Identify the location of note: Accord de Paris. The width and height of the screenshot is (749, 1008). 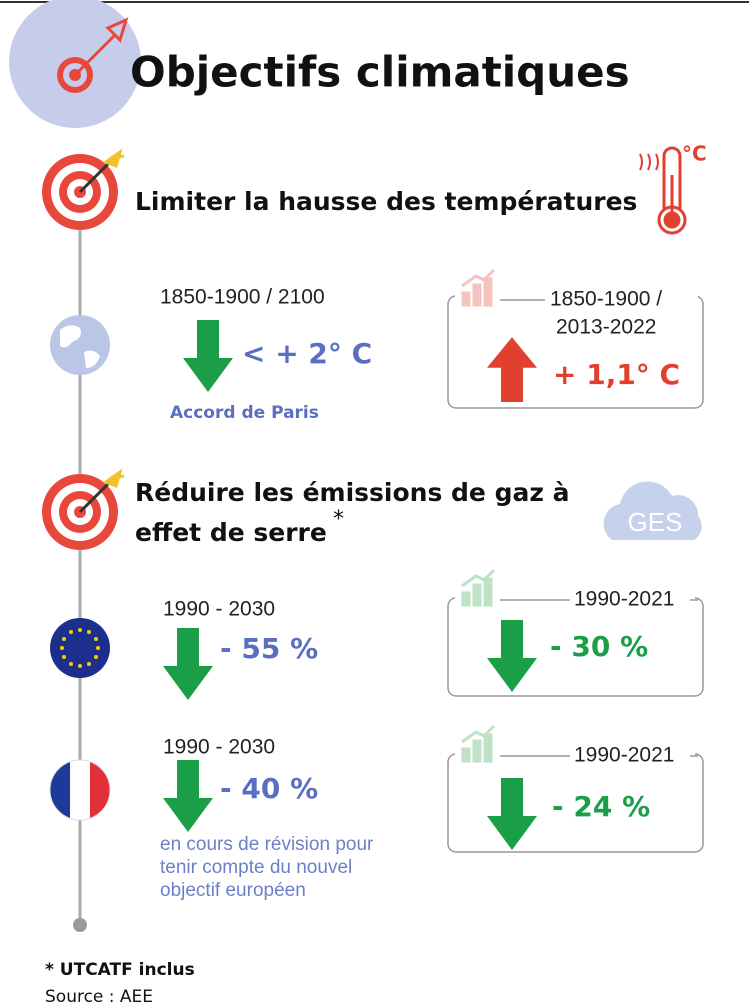
(244, 413).